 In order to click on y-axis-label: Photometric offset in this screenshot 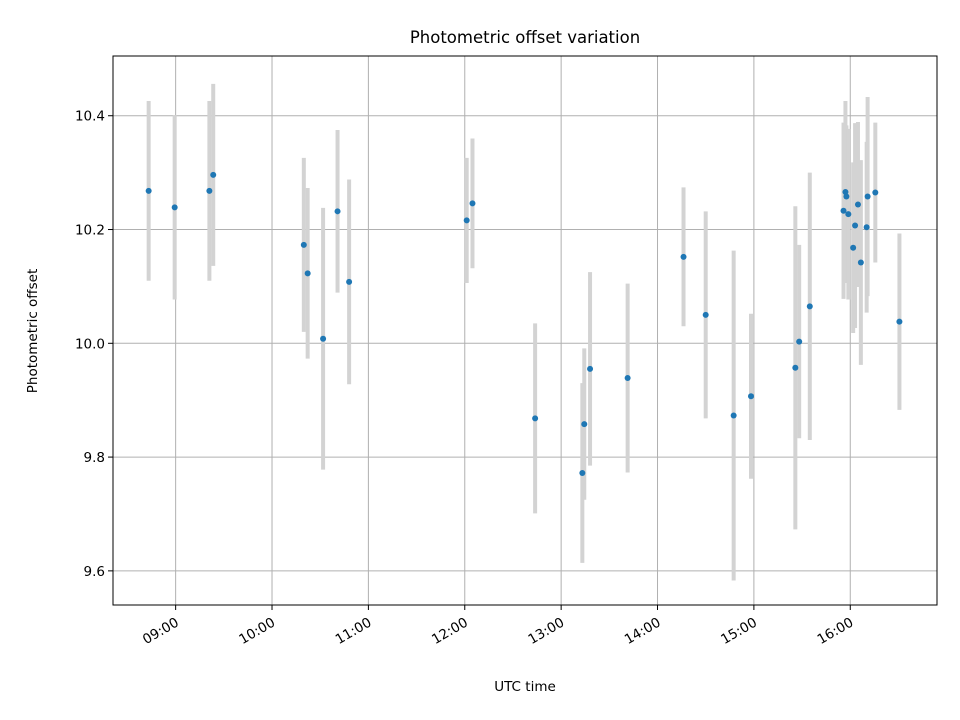, I will do `click(33, 331)`.